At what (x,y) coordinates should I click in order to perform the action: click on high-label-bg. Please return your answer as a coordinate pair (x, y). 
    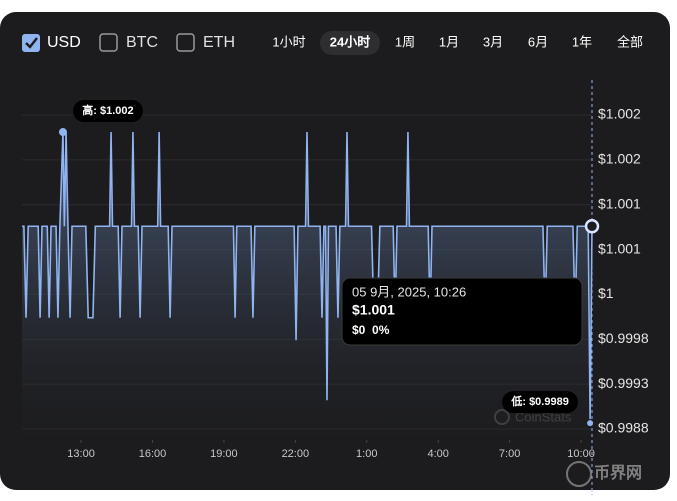
    Looking at the image, I should click on (107, 111).